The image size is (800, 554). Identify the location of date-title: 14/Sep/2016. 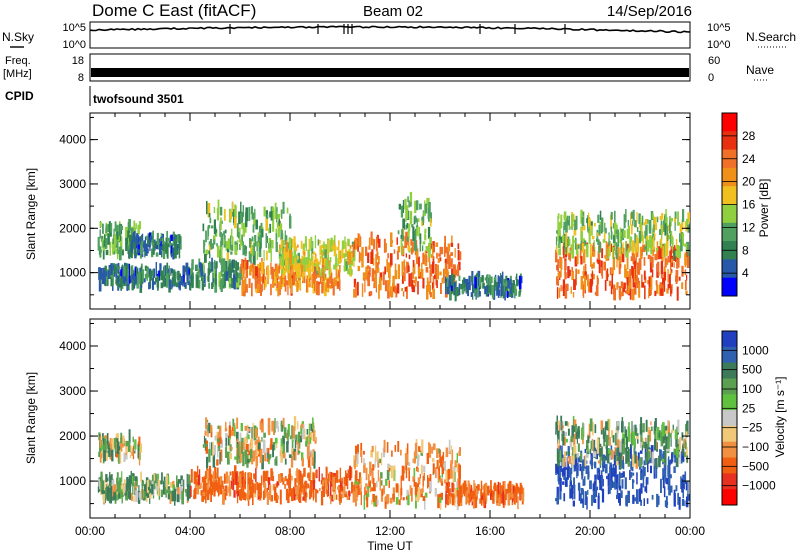
(649, 11).